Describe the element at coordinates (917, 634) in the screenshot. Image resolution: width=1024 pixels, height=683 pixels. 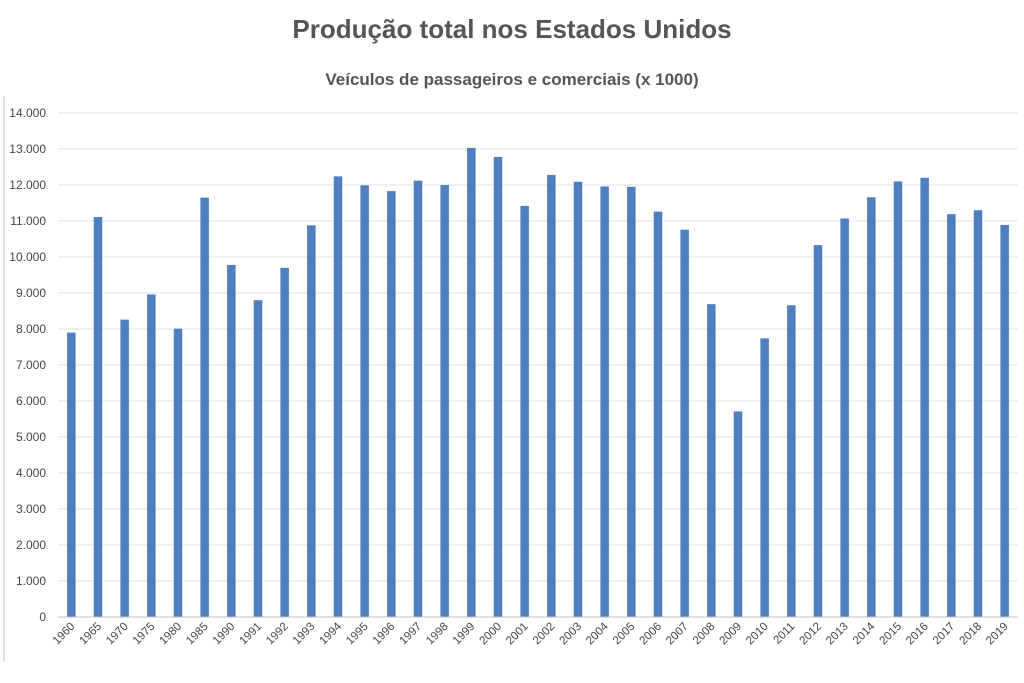
I see `x-tick-label: 2016` at that location.